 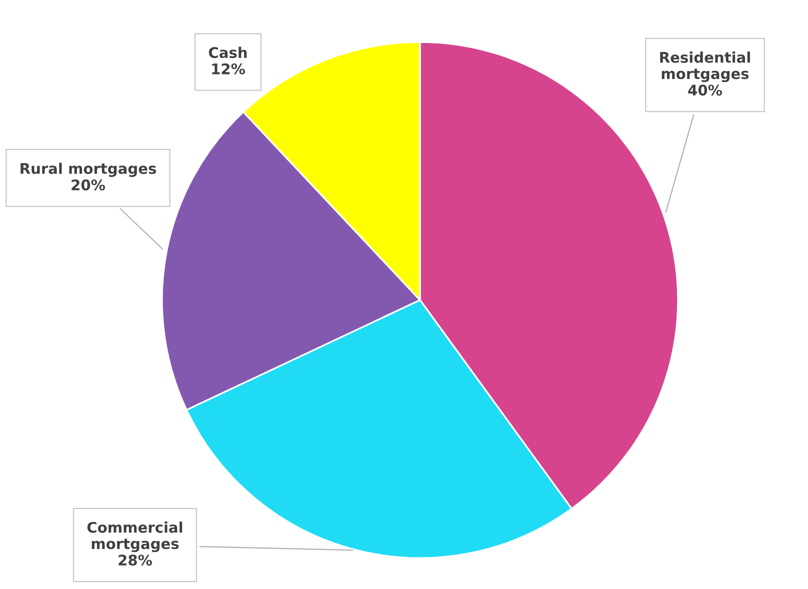 I want to click on data-label: 28%, so click(x=135, y=560).